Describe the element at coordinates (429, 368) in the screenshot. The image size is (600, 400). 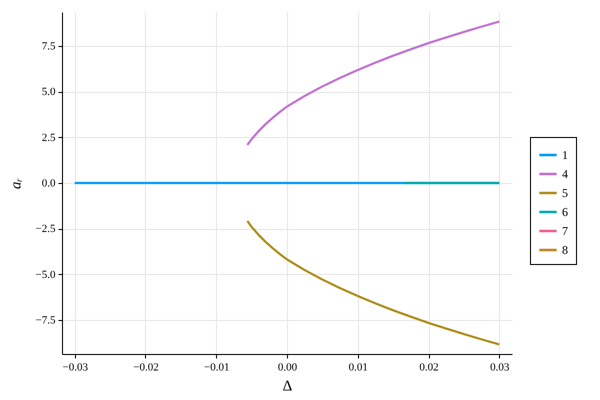
I see `x-tick-label: 0.02` at that location.